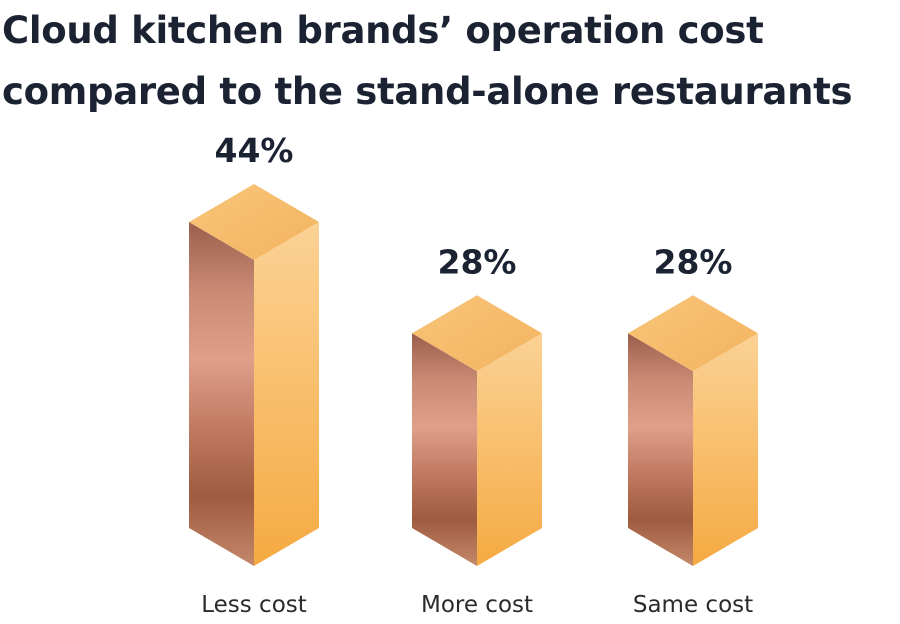 The width and height of the screenshot is (900, 624). What do you see at coordinates (383, 30) in the screenshot?
I see `chart-title-line-1: Cloud kitchen brands’ operation cost` at bounding box center [383, 30].